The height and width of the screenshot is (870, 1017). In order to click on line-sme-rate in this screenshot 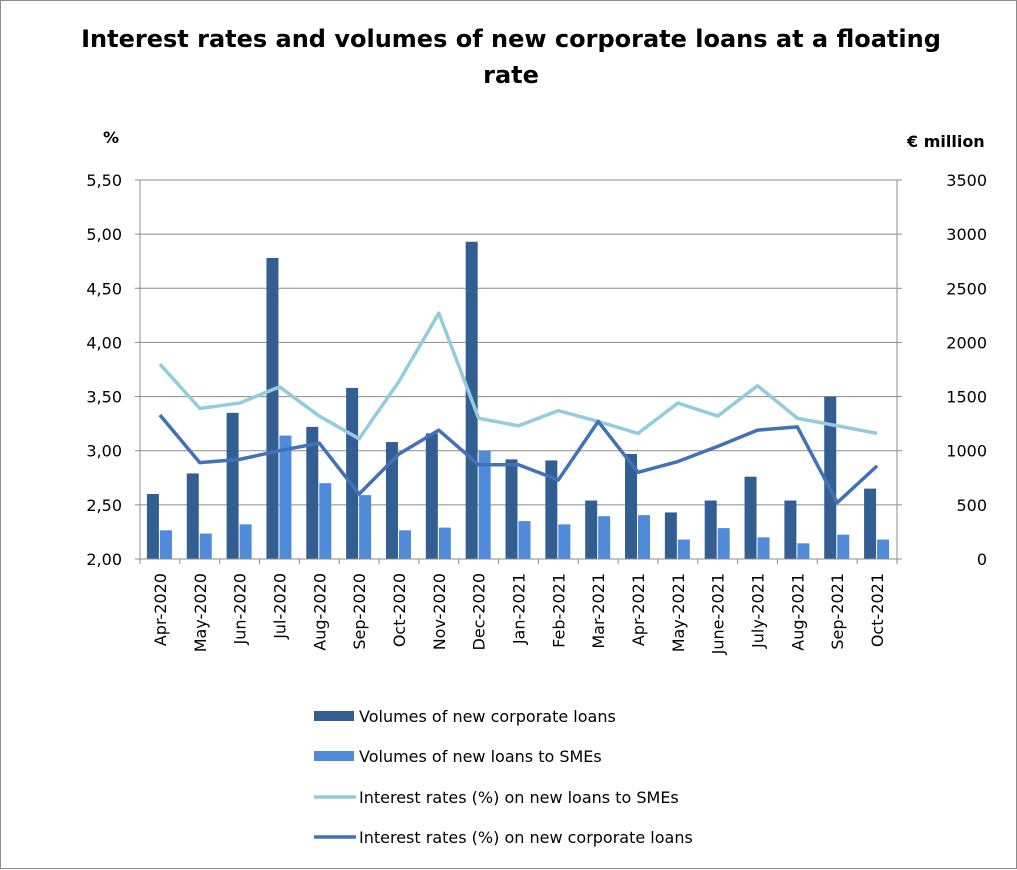, I will do `click(518, 376)`.